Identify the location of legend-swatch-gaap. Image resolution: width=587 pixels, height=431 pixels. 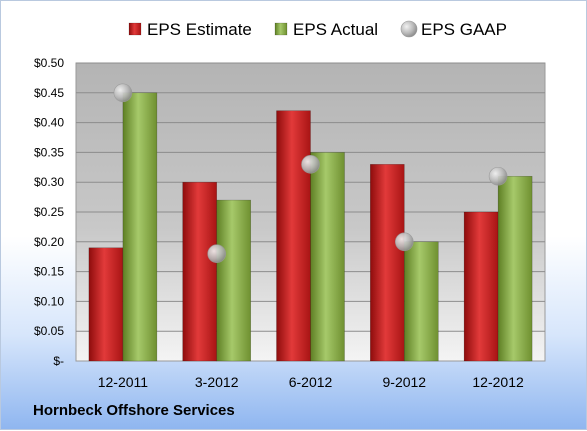
(409, 29).